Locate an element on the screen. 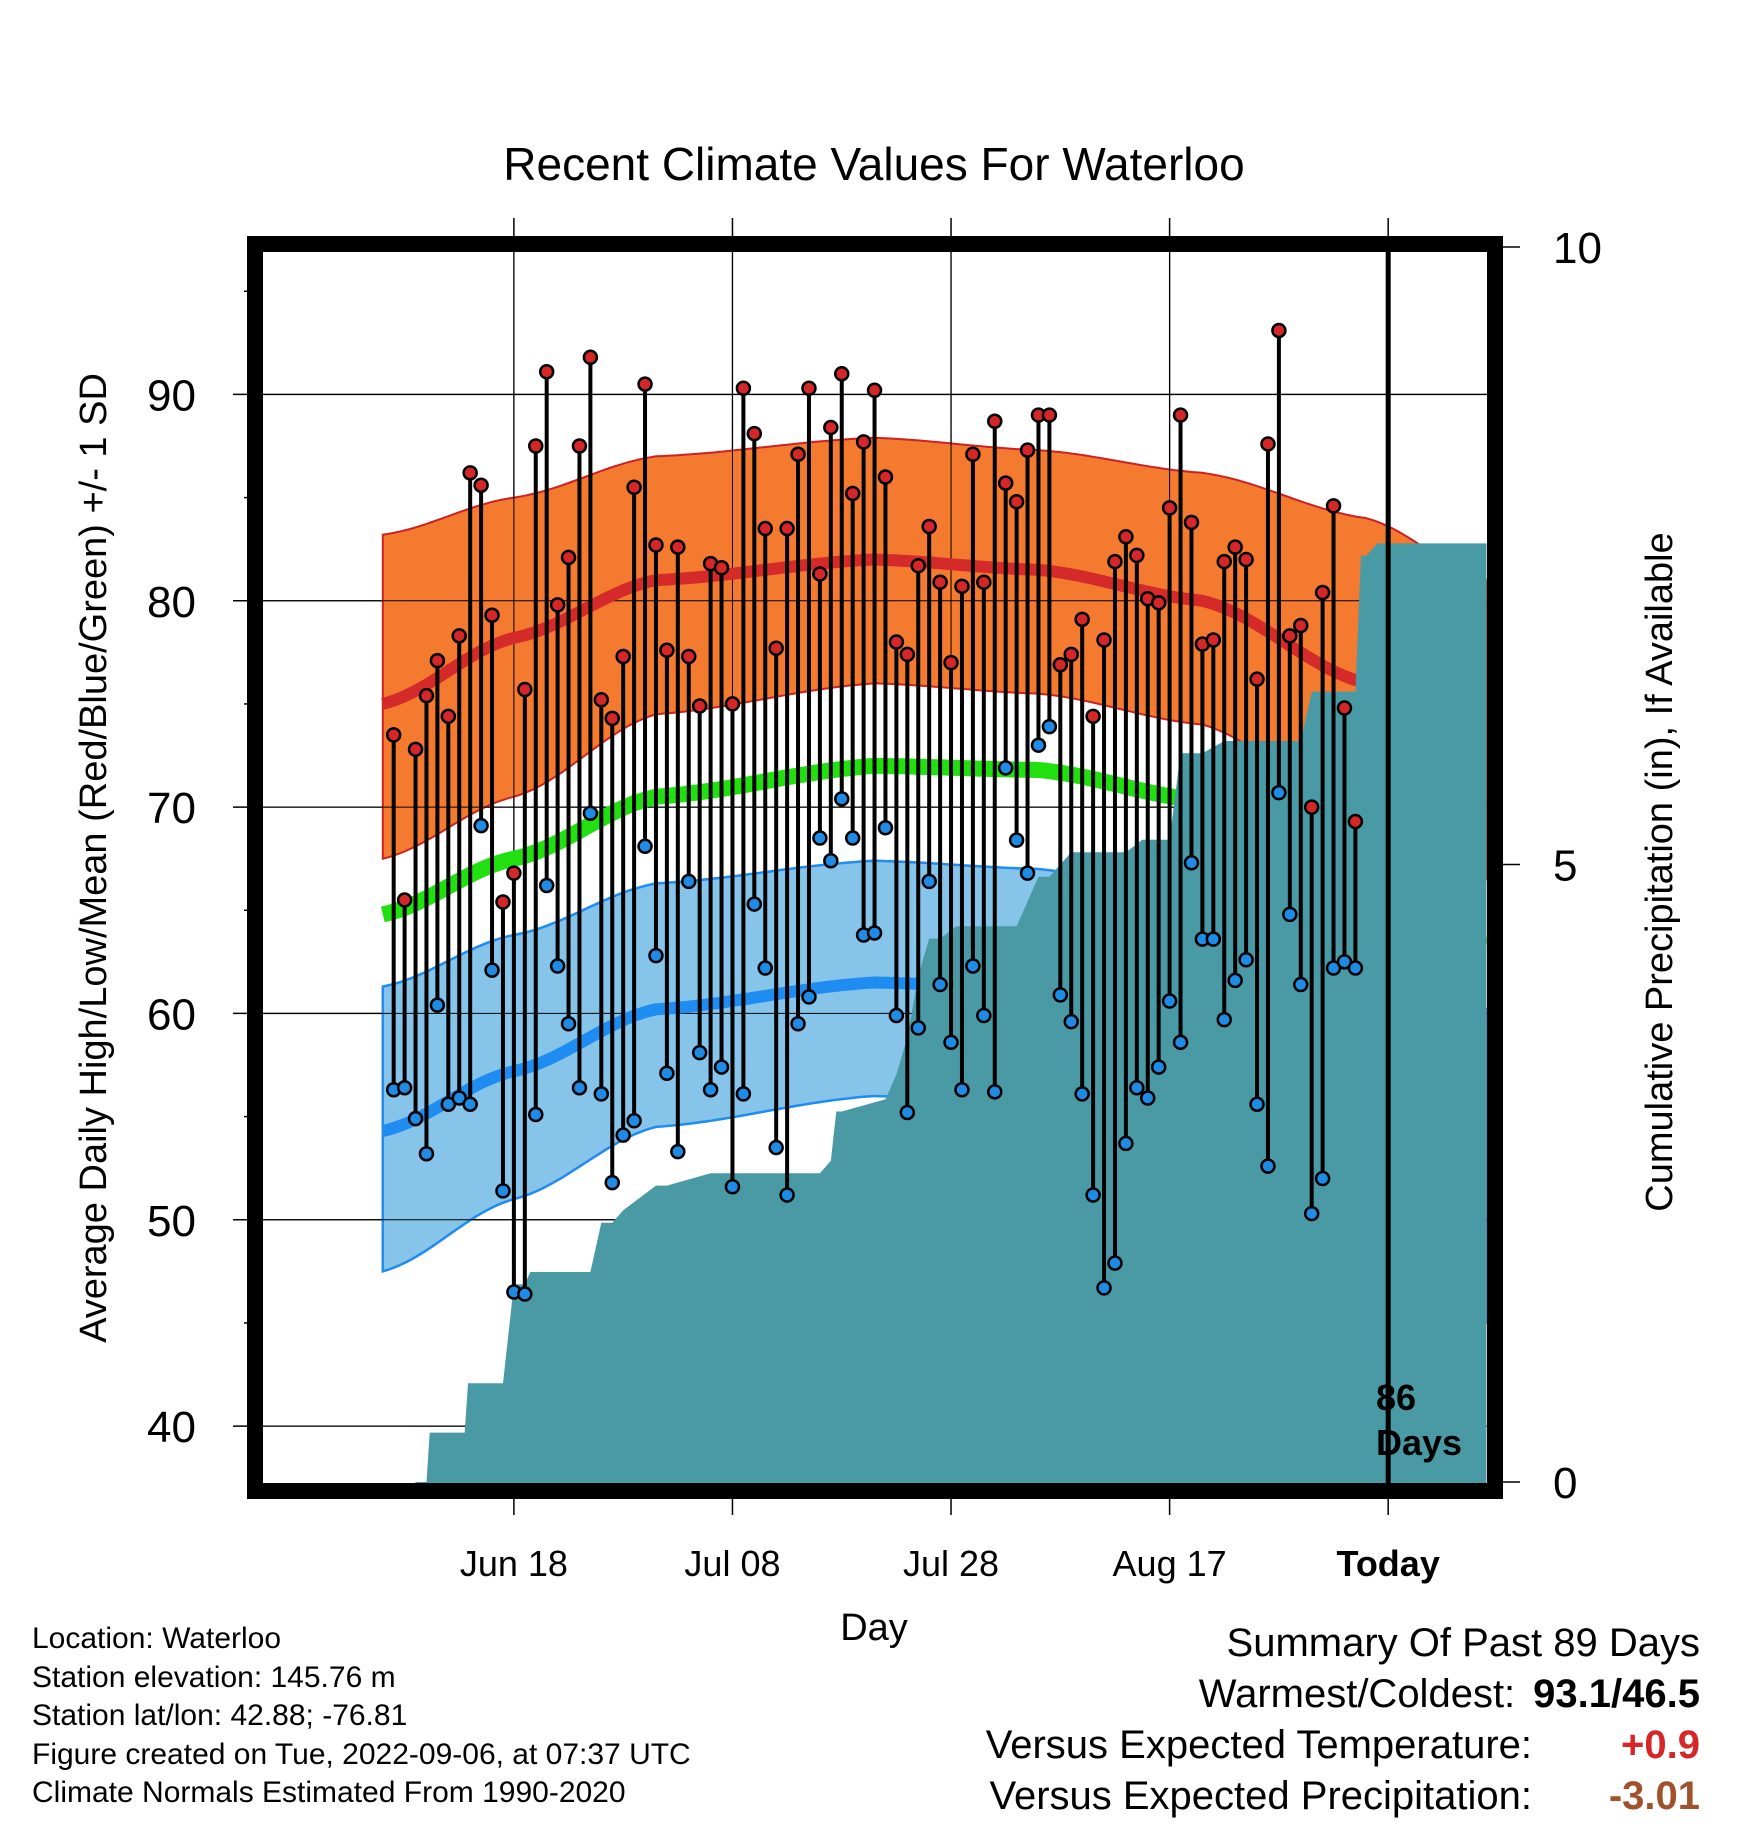 The width and height of the screenshot is (1748, 1828). summary-precip-row: Versus Expected Precipitation: -3.01 is located at coordinates (1343, 1796).